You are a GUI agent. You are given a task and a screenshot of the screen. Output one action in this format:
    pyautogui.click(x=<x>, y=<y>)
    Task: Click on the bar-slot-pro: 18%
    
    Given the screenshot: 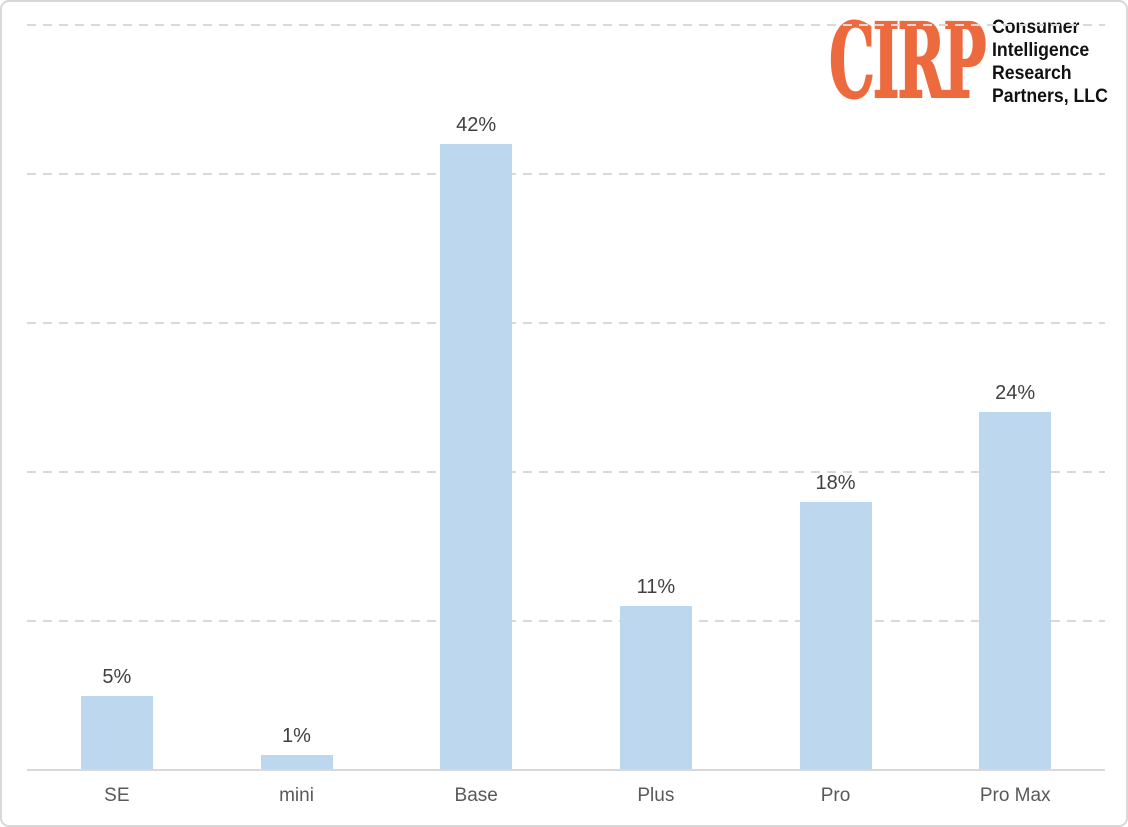 What is the action you would take?
    pyautogui.click(x=836, y=397)
    